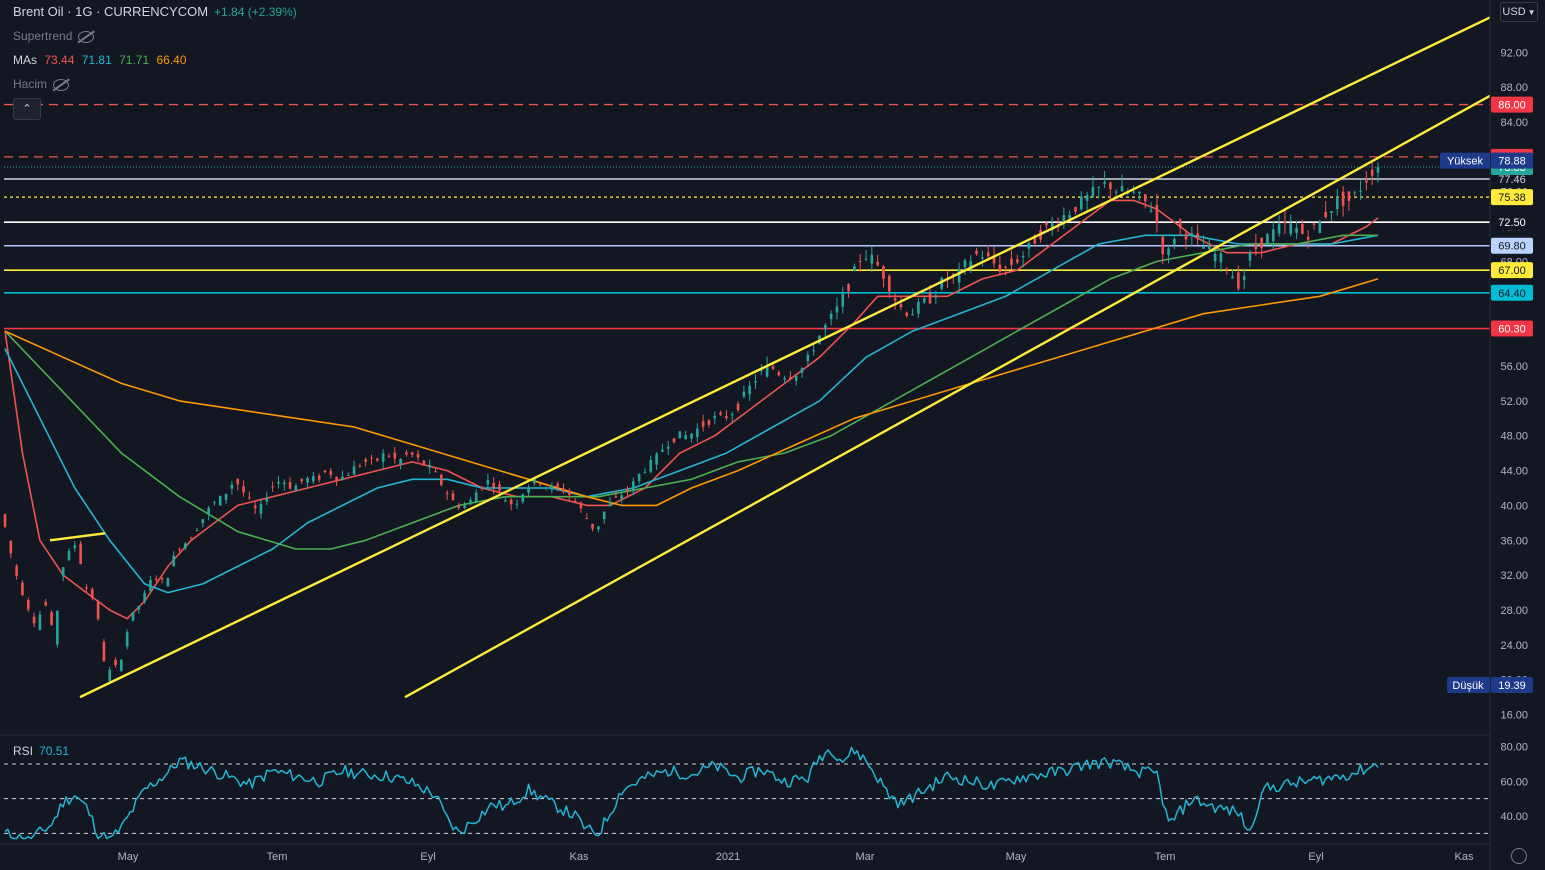 The height and width of the screenshot is (870, 1545). I want to click on level-price-label: 86.00, so click(1512, 106).